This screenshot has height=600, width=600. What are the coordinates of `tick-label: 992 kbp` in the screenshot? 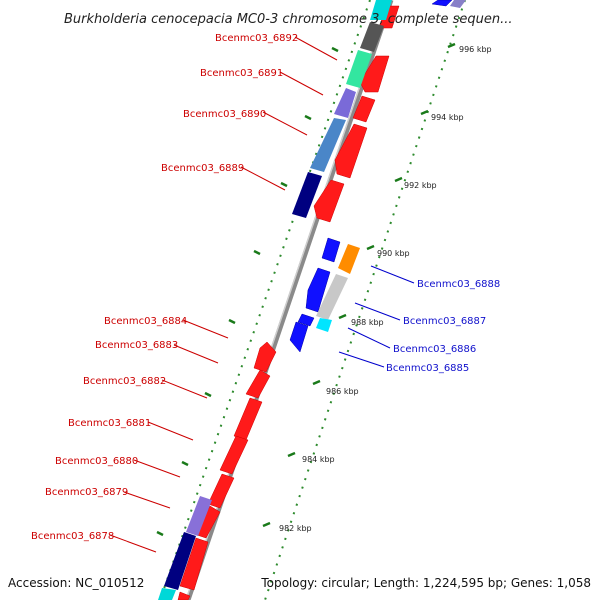 It's located at (420, 185).